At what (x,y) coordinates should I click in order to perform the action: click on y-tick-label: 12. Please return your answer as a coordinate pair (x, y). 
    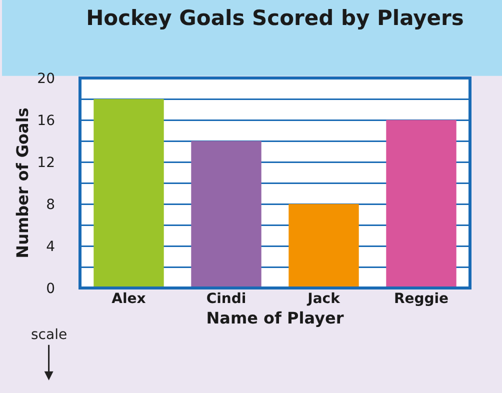
    Looking at the image, I should click on (46, 162).